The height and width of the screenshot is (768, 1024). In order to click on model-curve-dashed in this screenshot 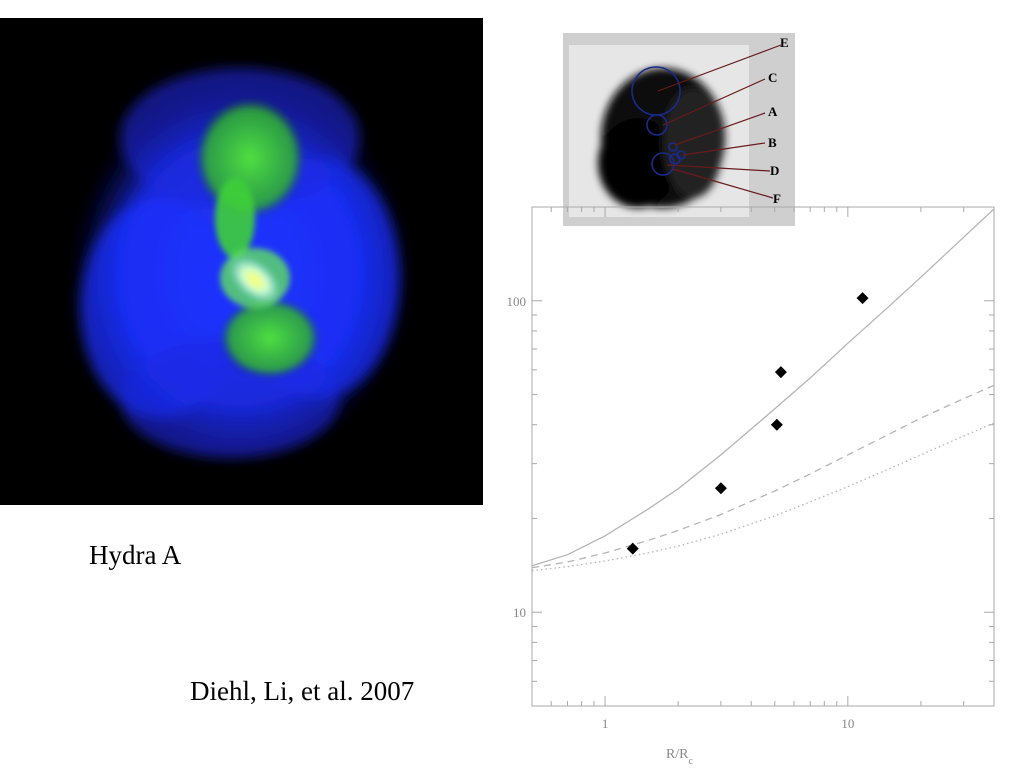, I will do `click(763, 476)`.